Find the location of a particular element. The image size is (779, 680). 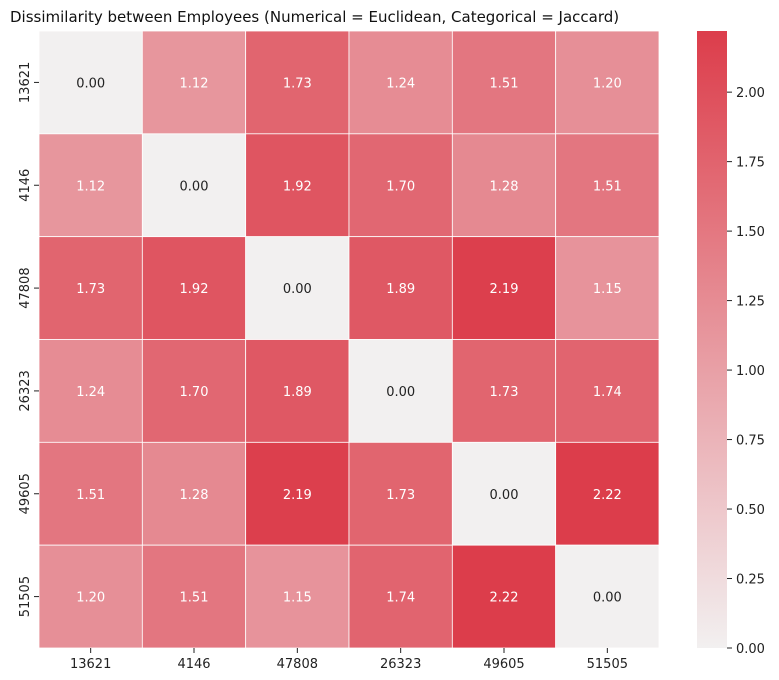

y-tick-label: 13621 is located at coordinates (25, 82).